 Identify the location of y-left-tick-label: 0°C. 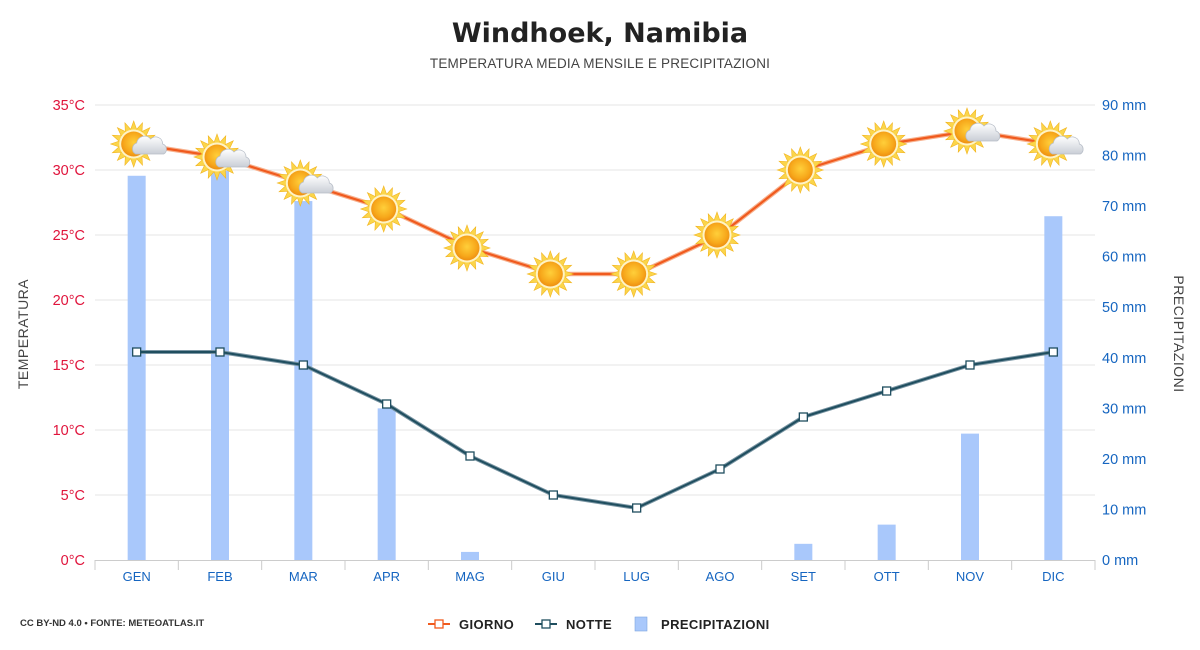
(73, 561).